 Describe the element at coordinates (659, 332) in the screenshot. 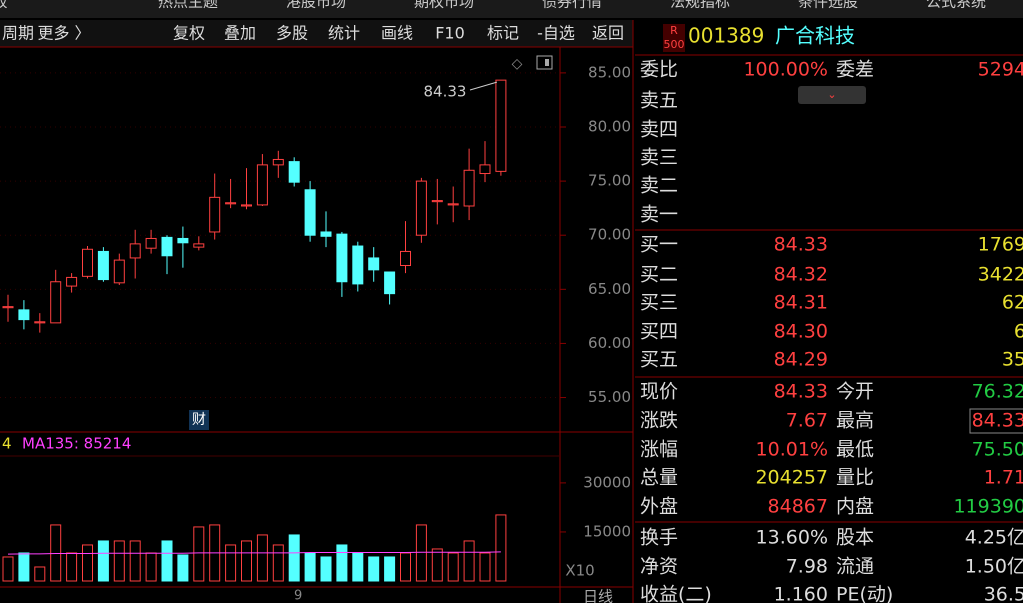

I see `quote-cell: 买四` at that location.